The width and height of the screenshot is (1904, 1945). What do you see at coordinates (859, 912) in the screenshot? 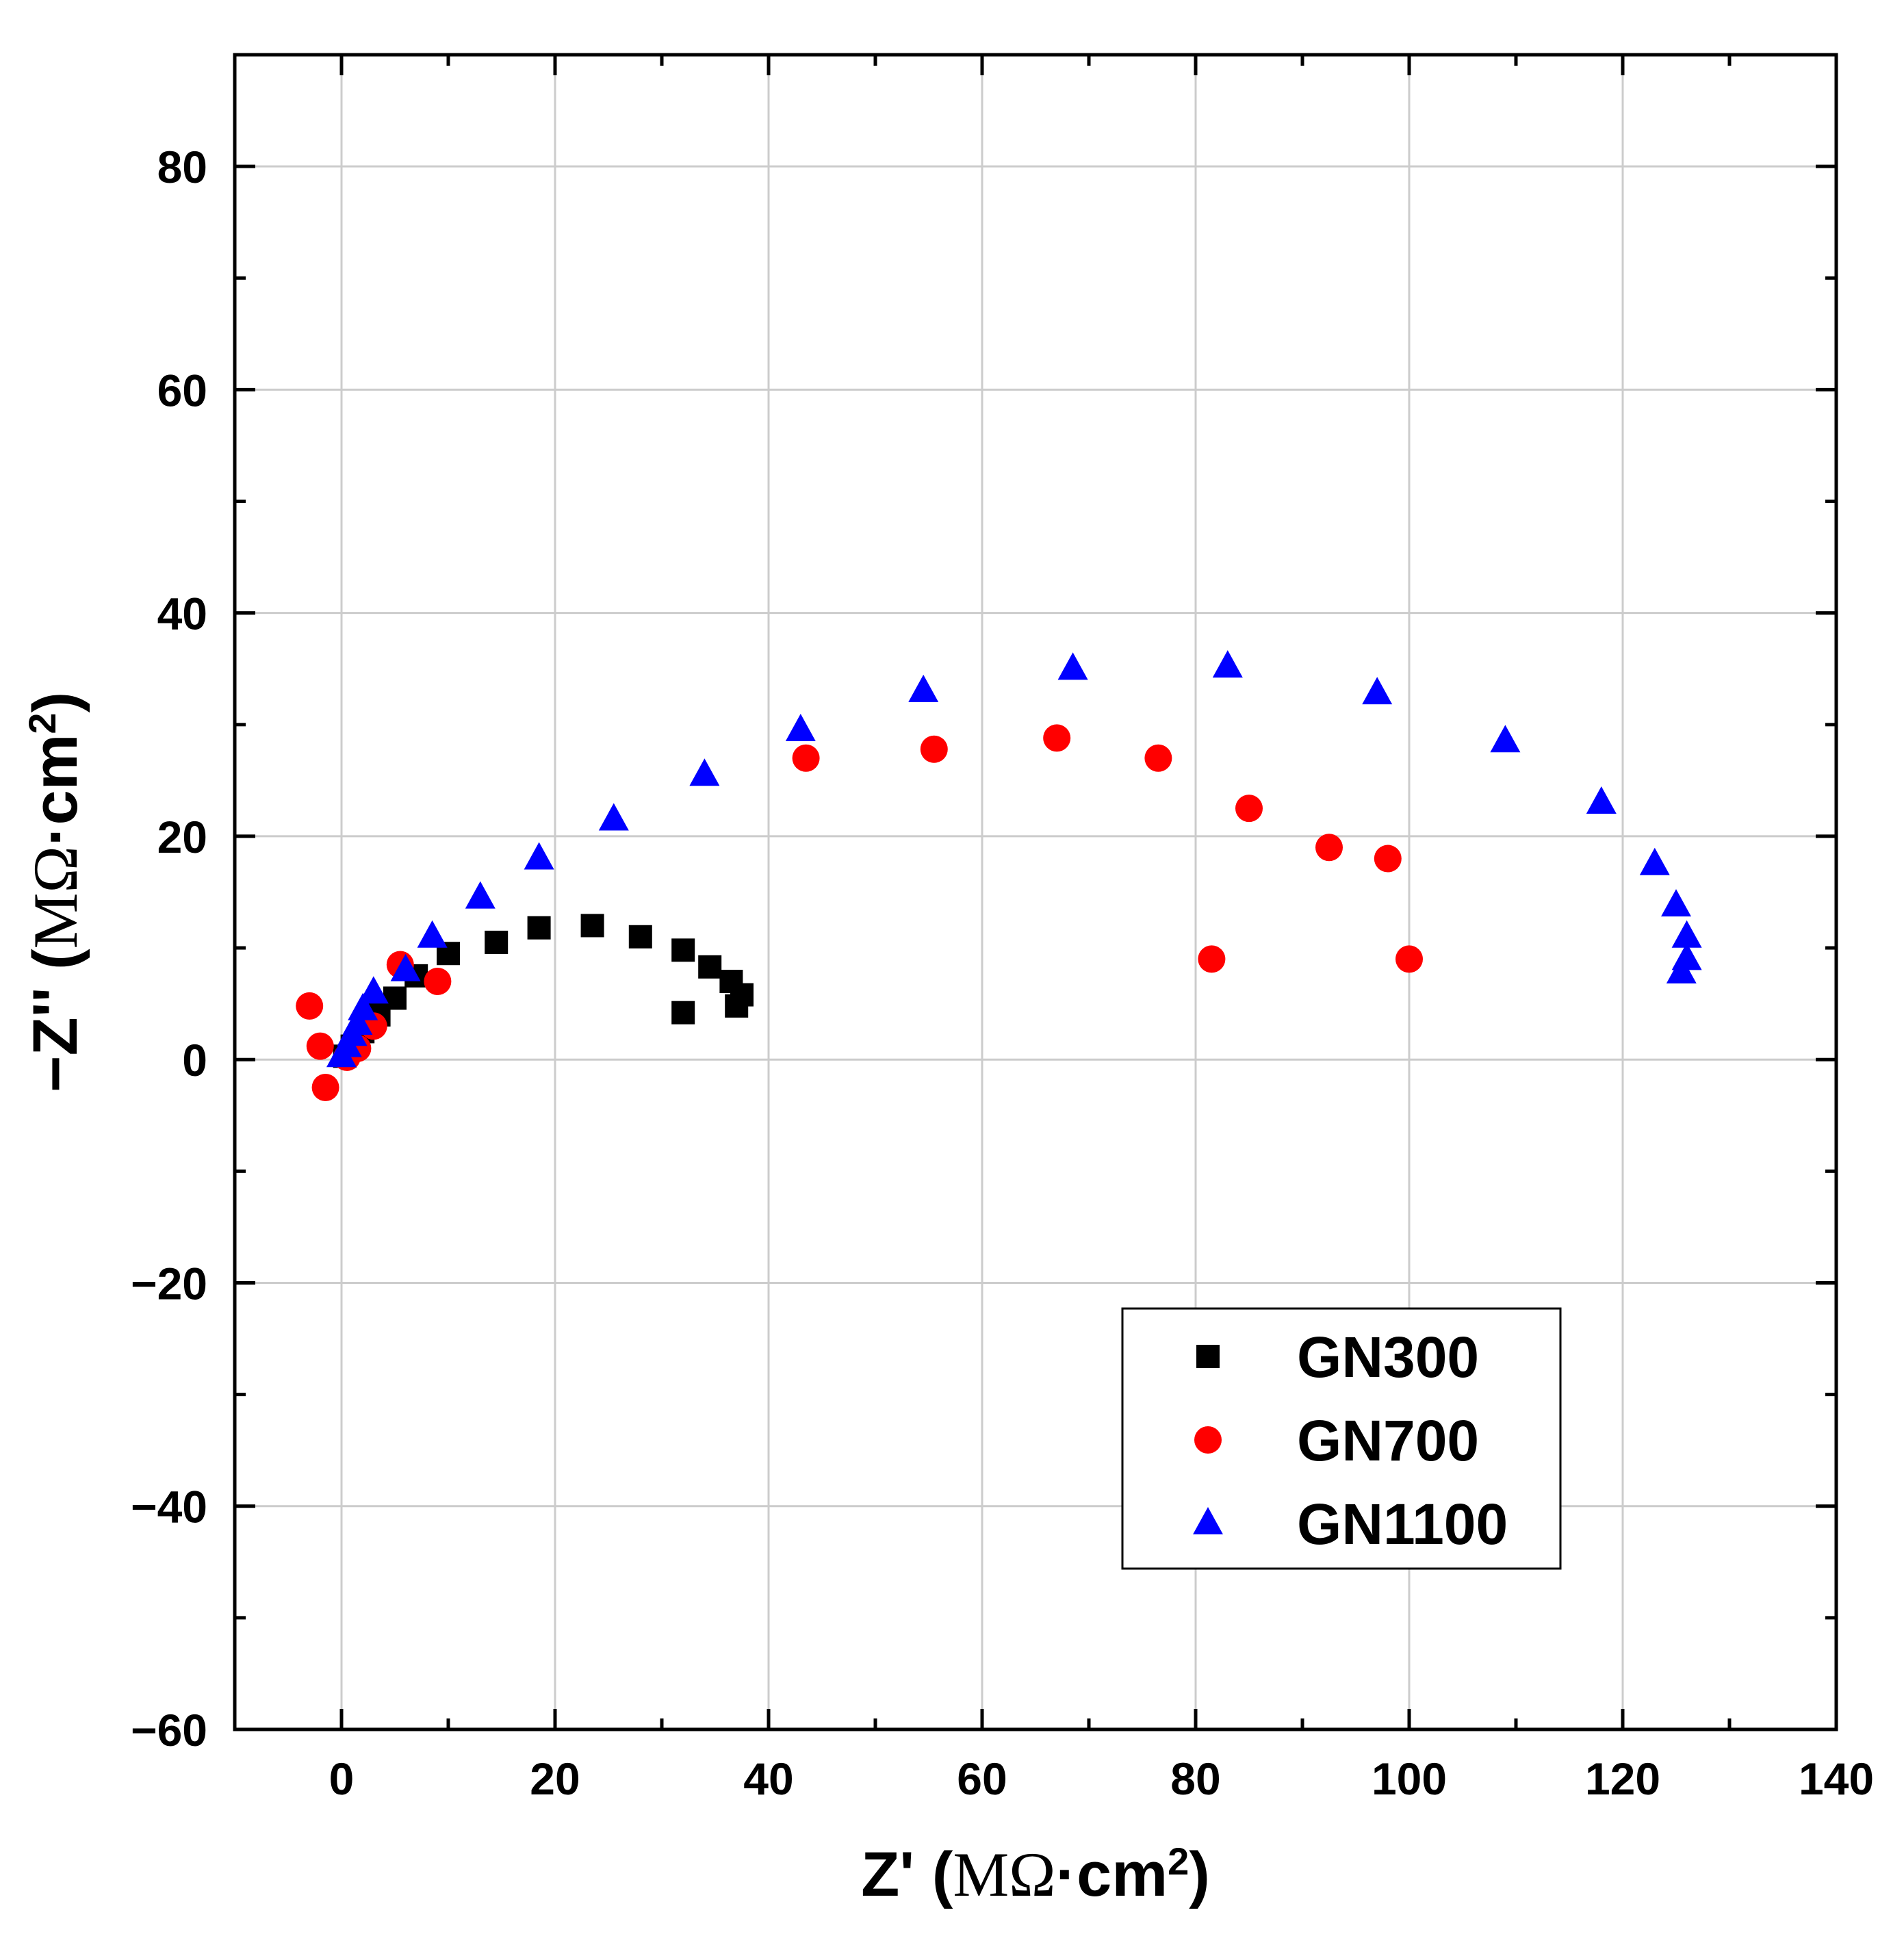
I see `series-GN700` at bounding box center [859, 912].